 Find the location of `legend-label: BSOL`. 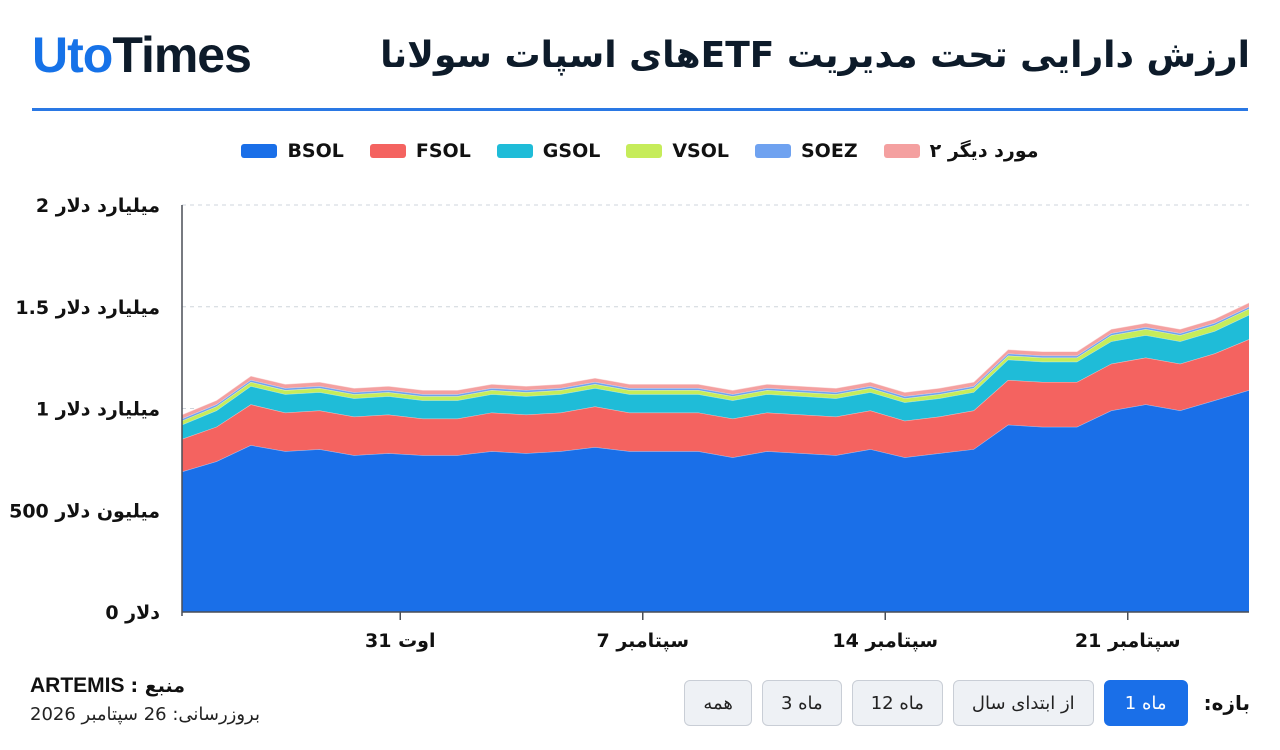

legend-label: BSOL is located at coordinates (315, 151).